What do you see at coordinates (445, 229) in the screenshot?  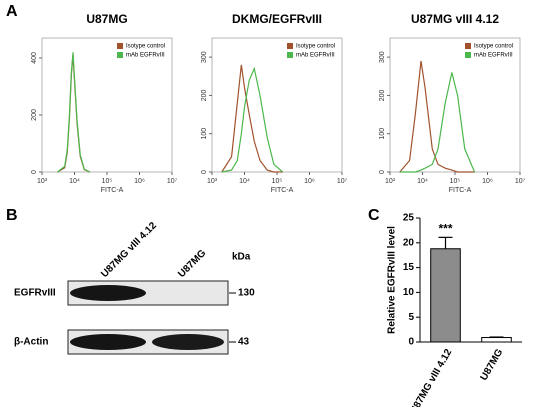 I see `annotation: ***` at bounding box center [445, 229].